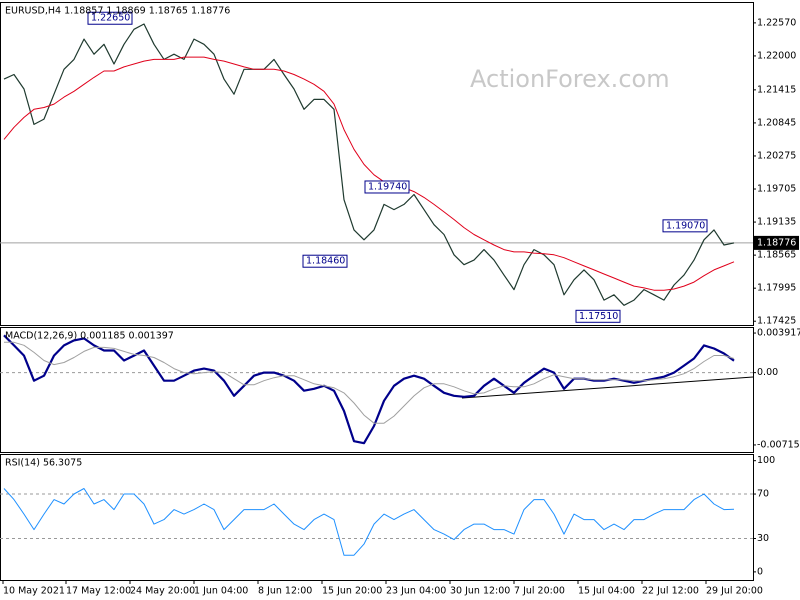 The width and height of the screenshot is (800, 600). I want to click on annotation-label: 1.18460, so click(325, 261).